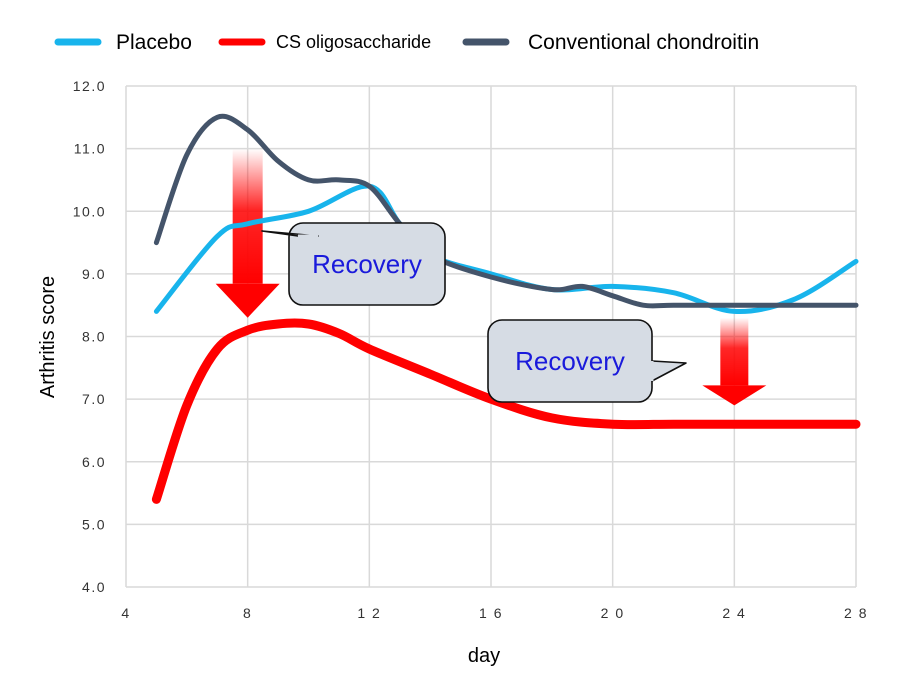 This screenshot has width=909, height=699. Describe the element at coordinates (154, 42) in the screenshot. I see `legend-label-placebo: Placebo` at that location.